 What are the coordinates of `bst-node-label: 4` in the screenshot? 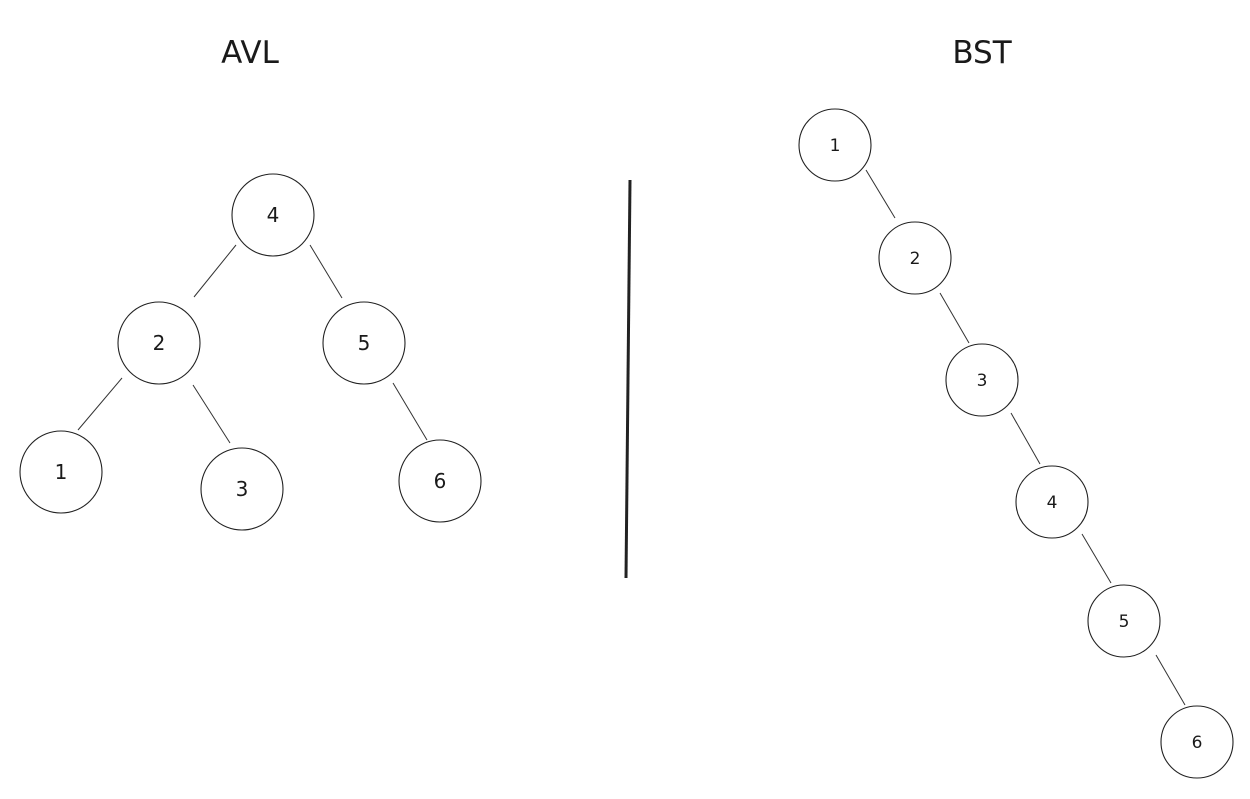 It's located at (1052, 503).